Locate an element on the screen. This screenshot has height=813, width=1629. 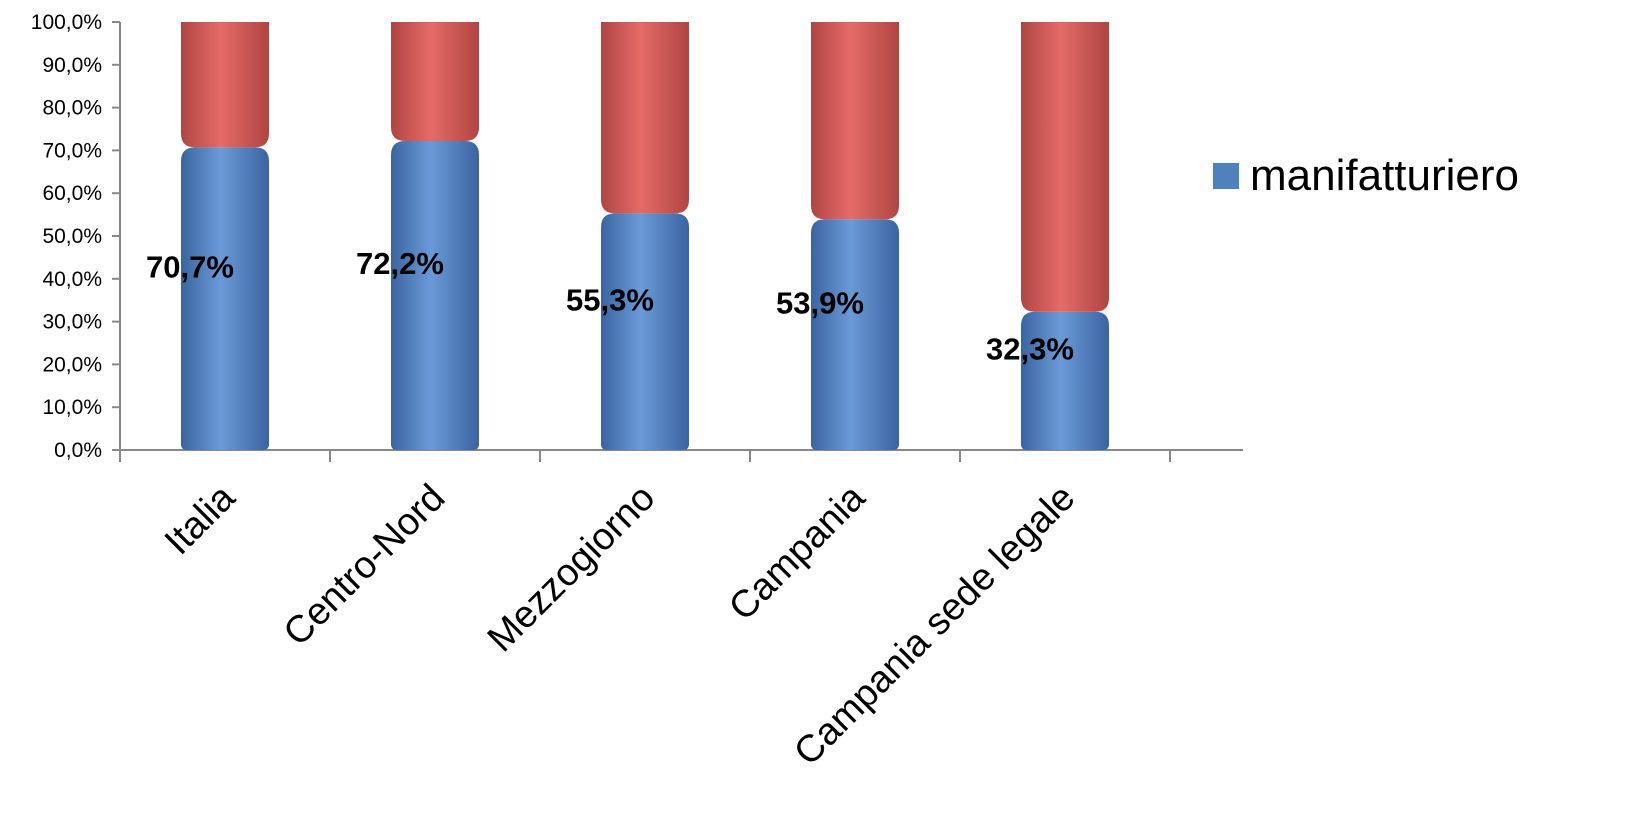
y-tick-label: 30,0% is located at coordinates (72, 322).